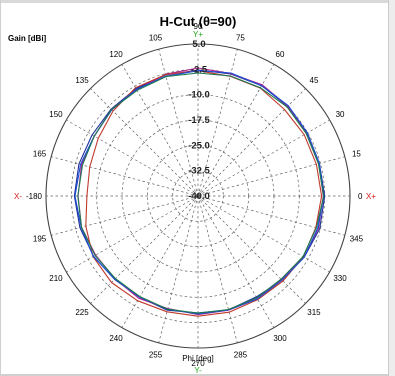 This screenshot has height=376, width=395. I want to click on angle-tick-label: 120, so click(116, 54).